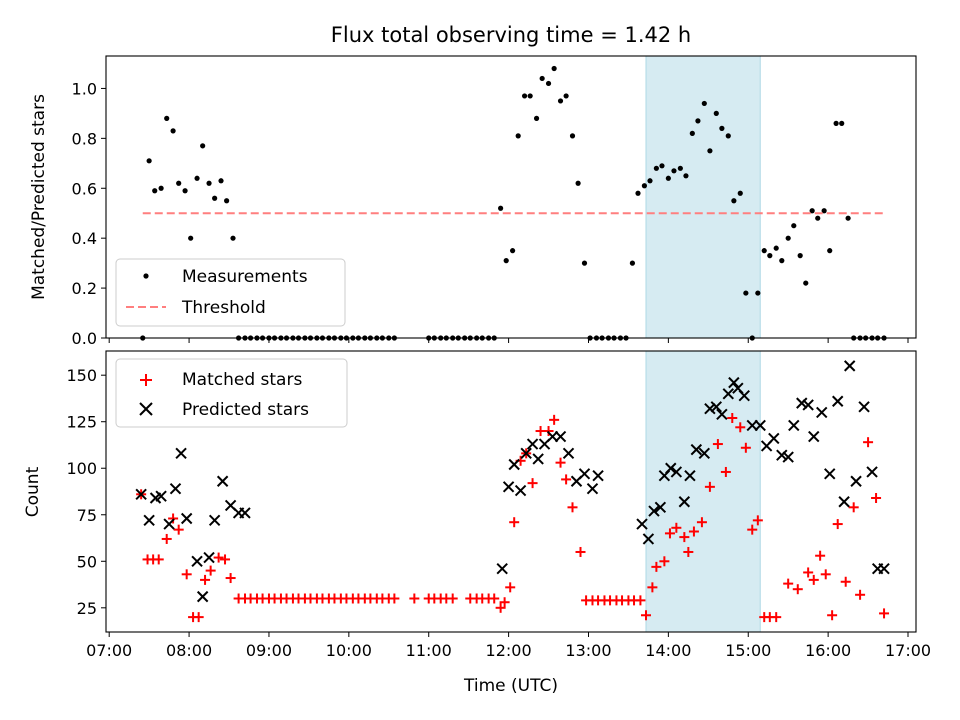  What do you see at coordinates (668, 650) in the screenshot?
I see `xtick-label: 14:00` at bounding box center [668, 650].